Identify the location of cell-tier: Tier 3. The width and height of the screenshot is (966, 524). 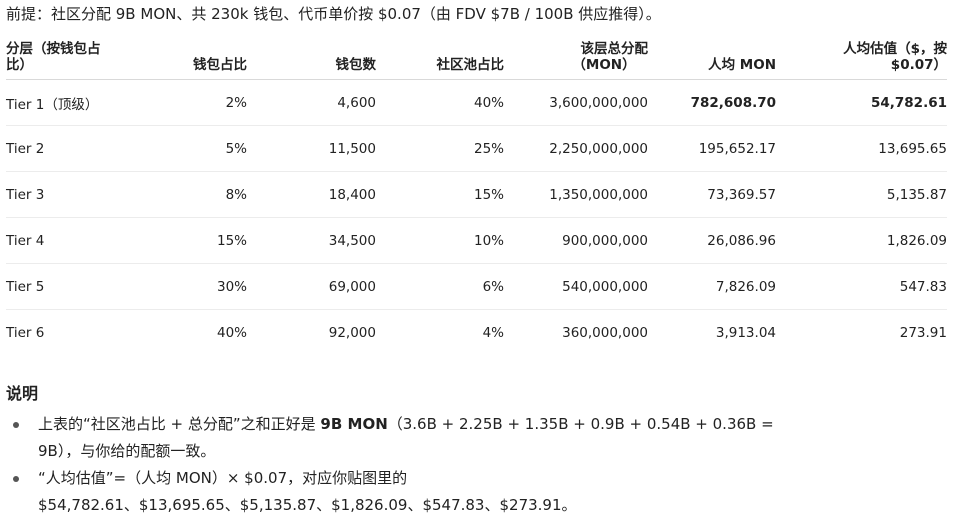
(66, 194).